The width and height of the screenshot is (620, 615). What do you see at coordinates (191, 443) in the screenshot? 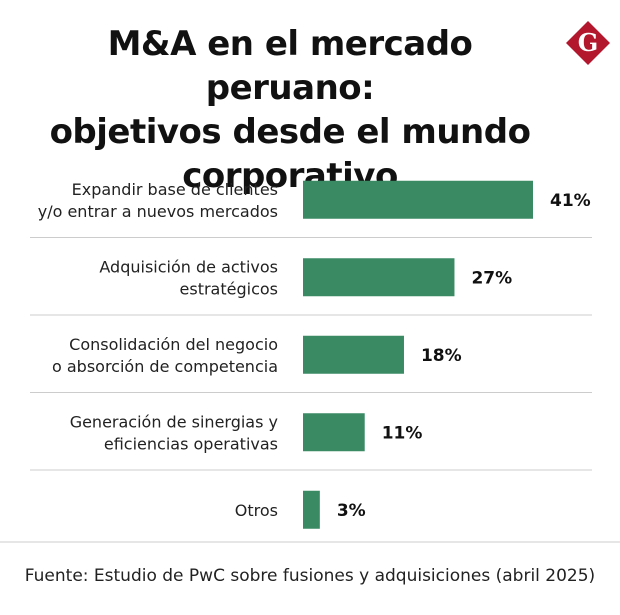
I see `category-label: eficiencias operativas` at bounding box center [191, 443].